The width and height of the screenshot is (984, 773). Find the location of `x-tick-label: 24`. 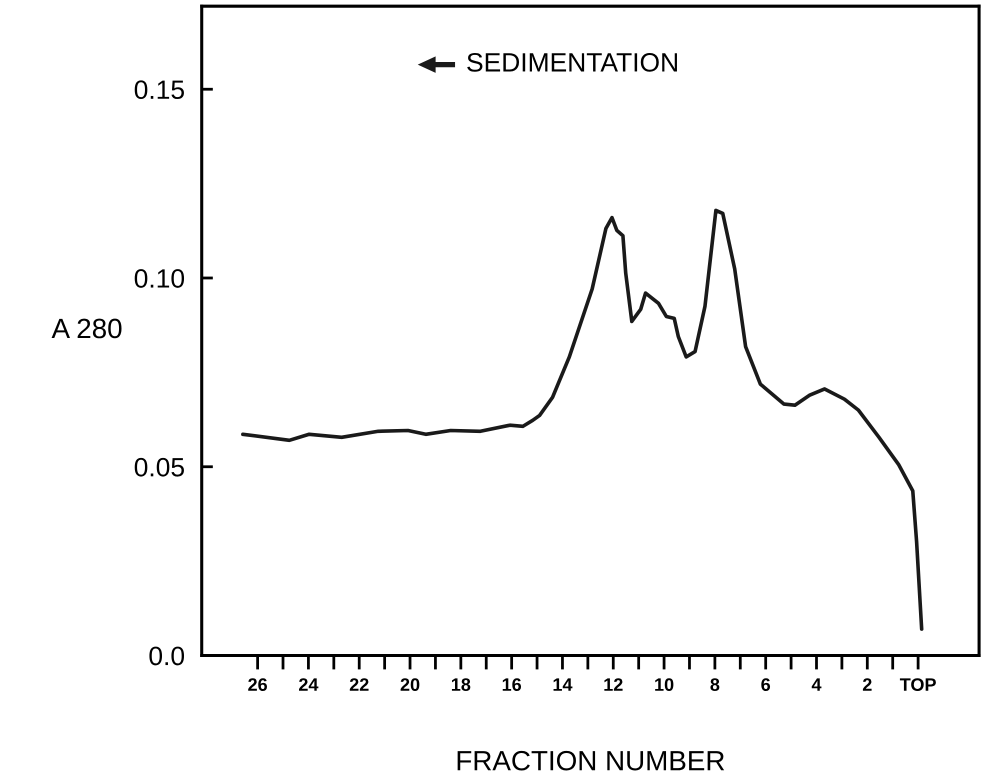

x-tick-label: 24 is located at coordinates (308, 684).